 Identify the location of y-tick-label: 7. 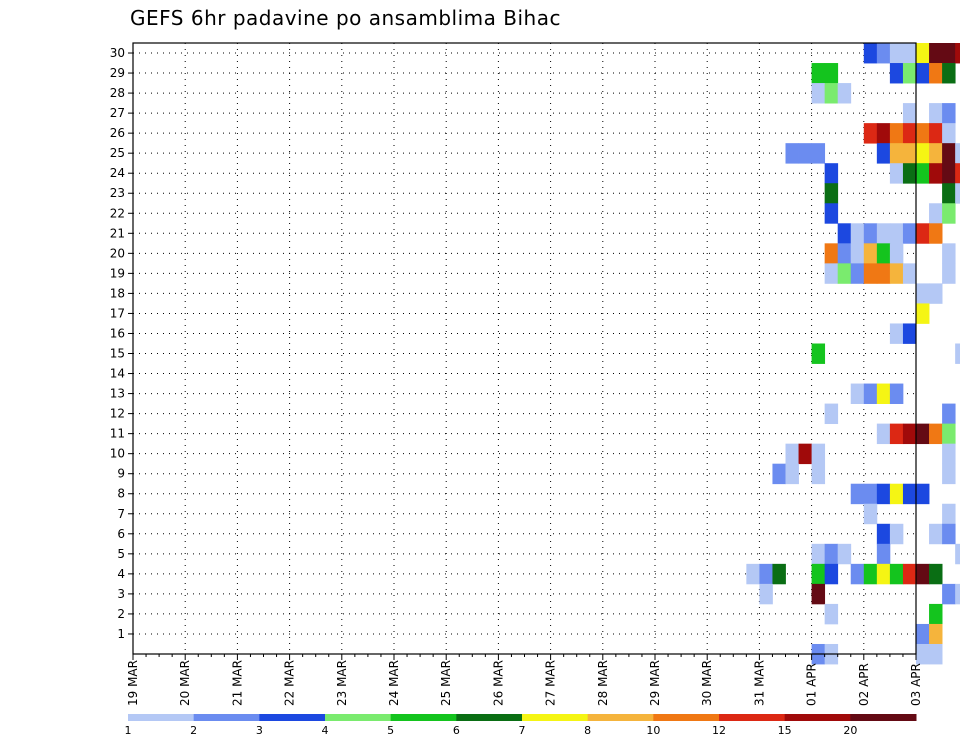
(121, 514).